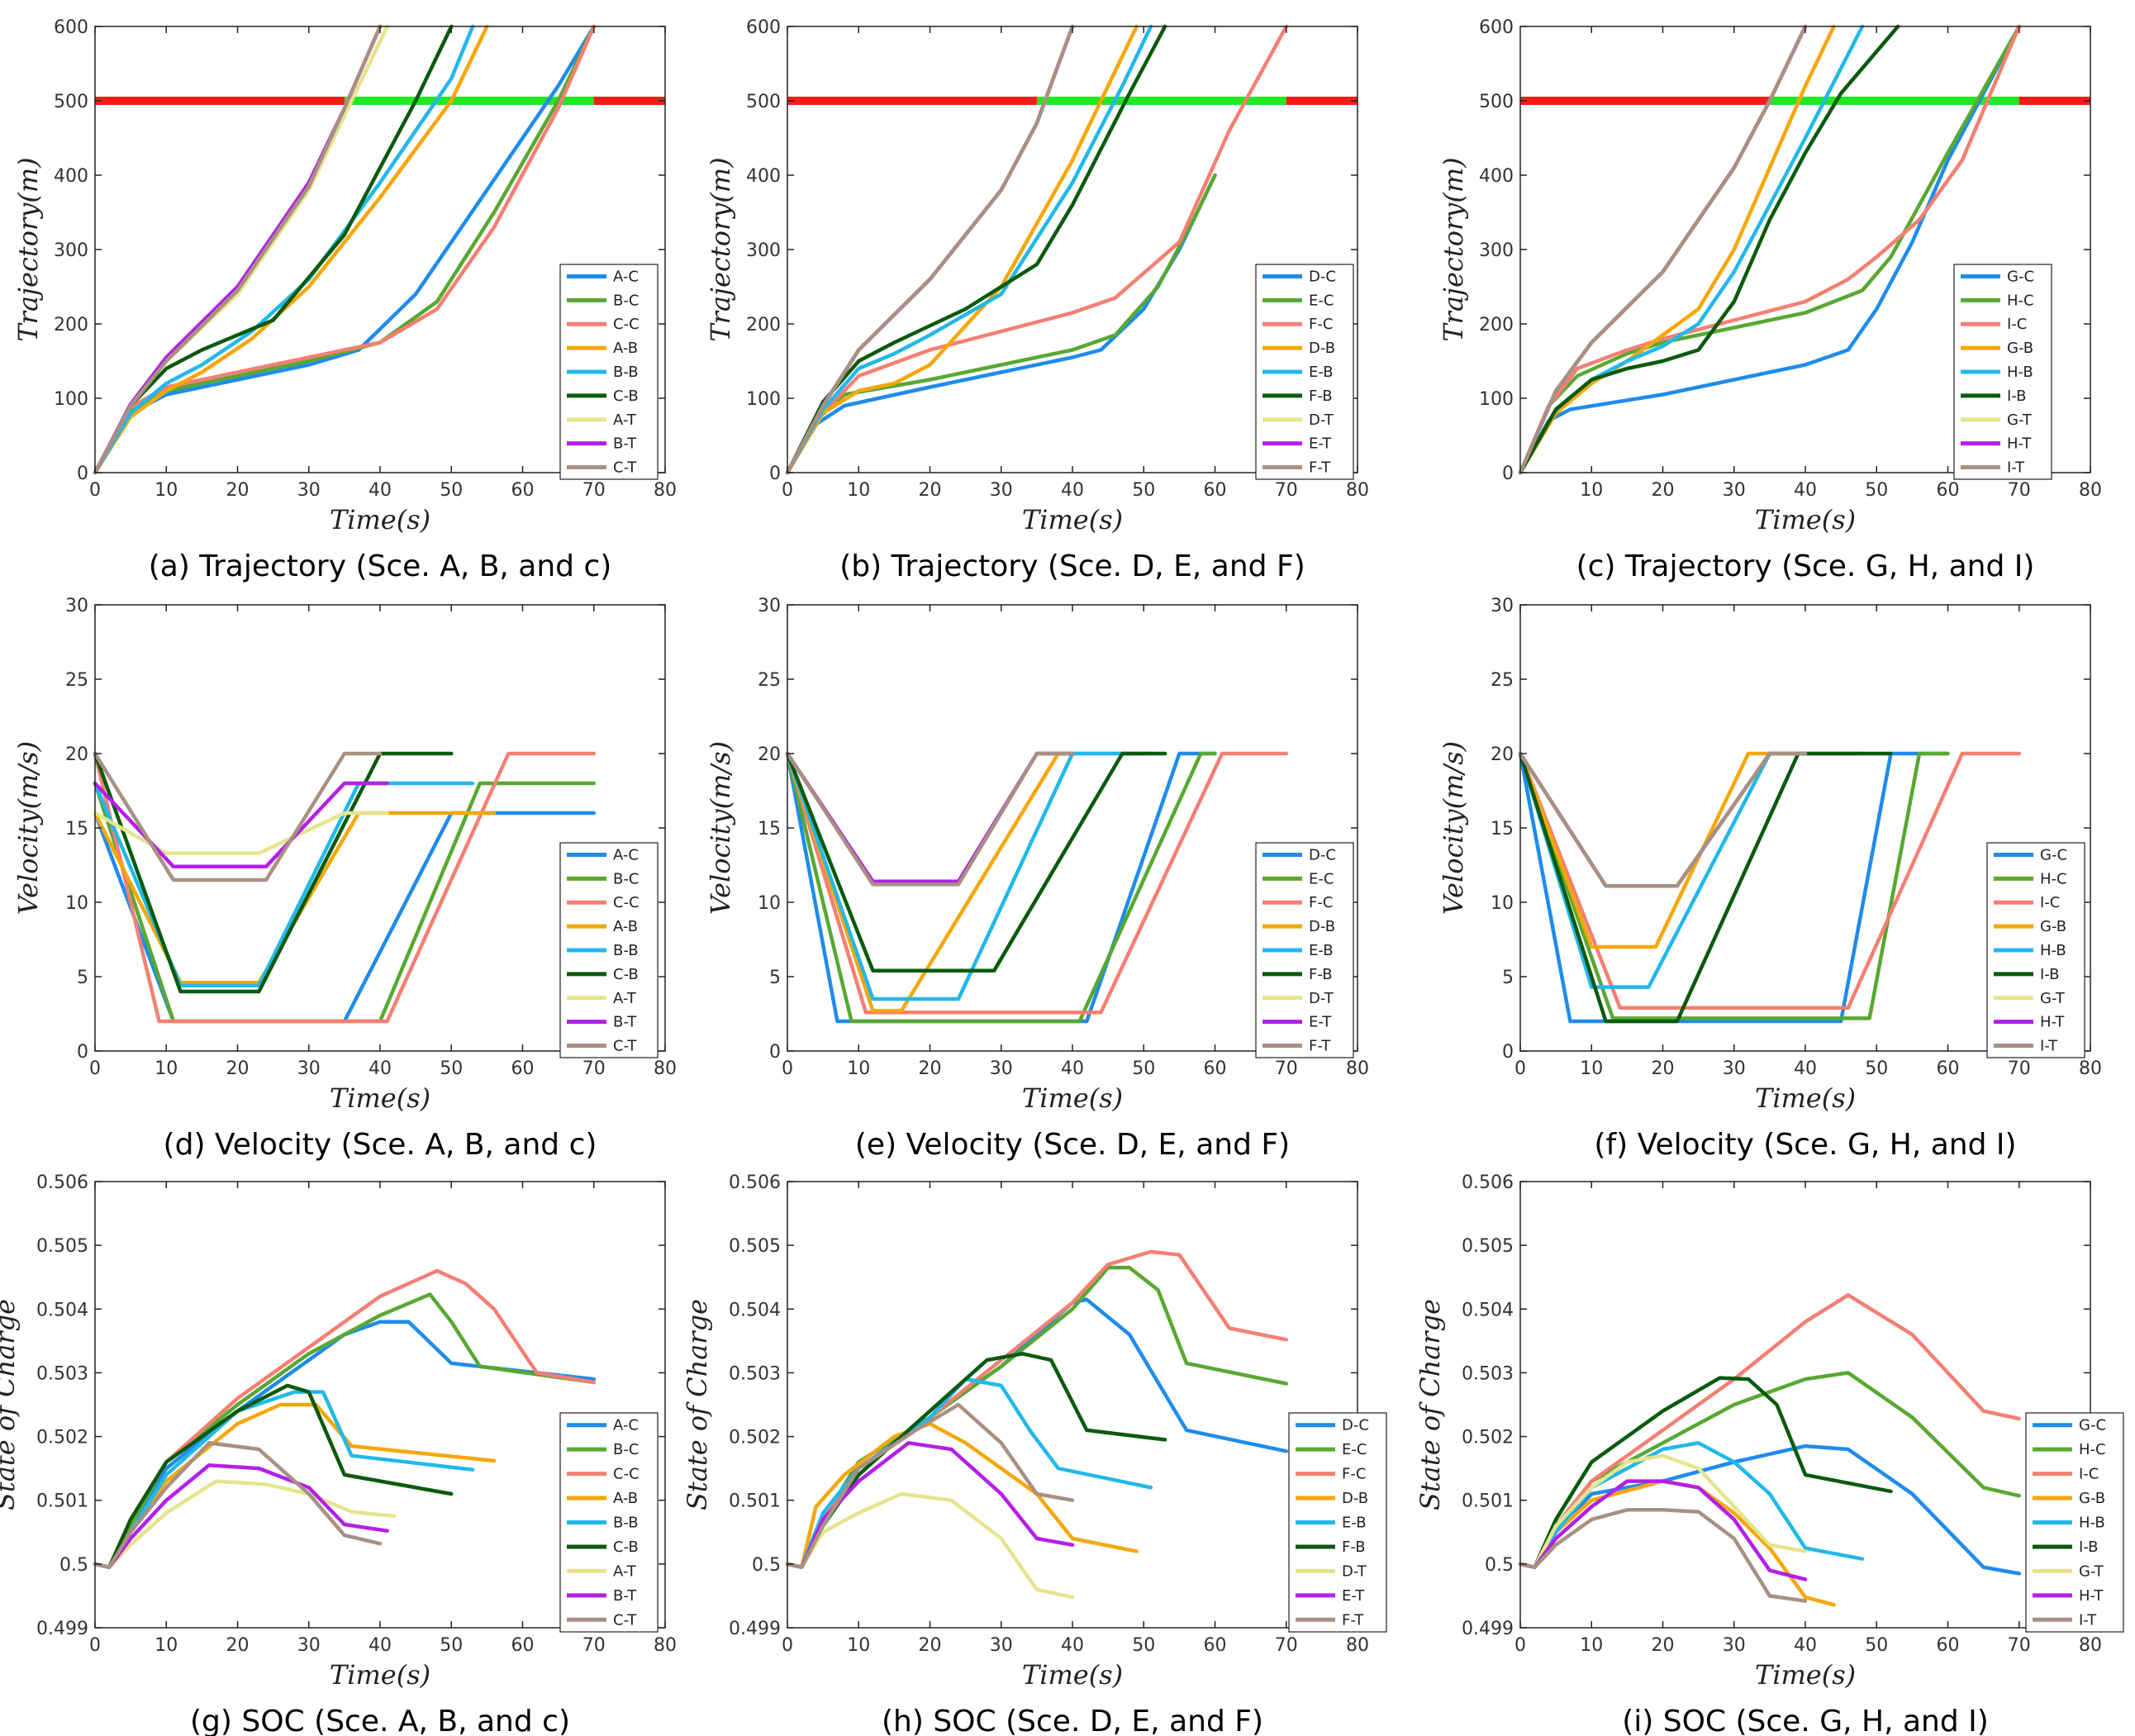 The height and width of the screenshot is (1736, 2135). I want to click on x-tick-label: 80, so click(1357, 1646).